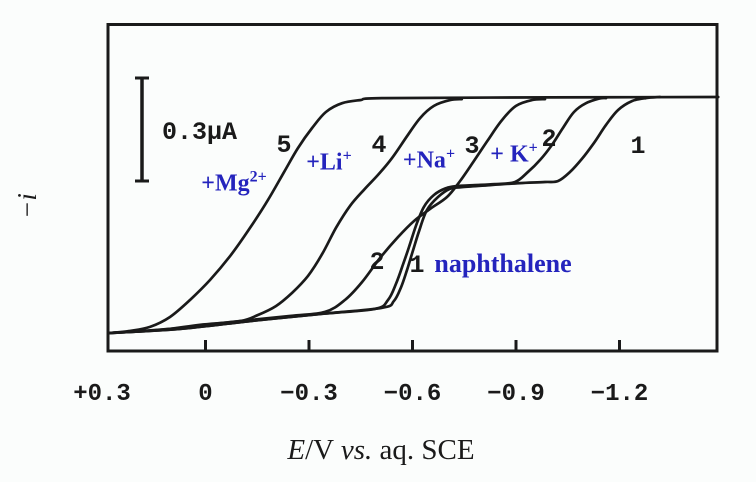 The width and height of the screenshot is (756, 482). What do you see at coordinates (102, 394) in the screenshot?
I see `x-tick-label: +0.3` at bounding box center [102, 394].